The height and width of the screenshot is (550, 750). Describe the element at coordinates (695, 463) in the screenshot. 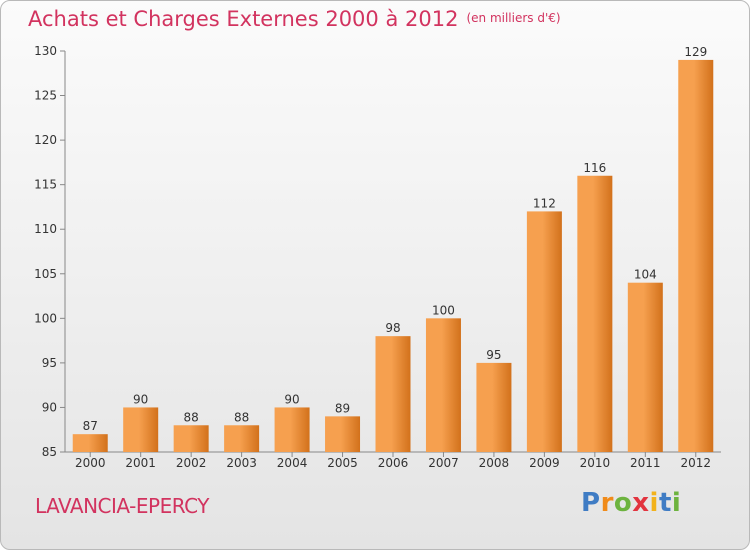

I see `x-tick-label: 2012` at that location.